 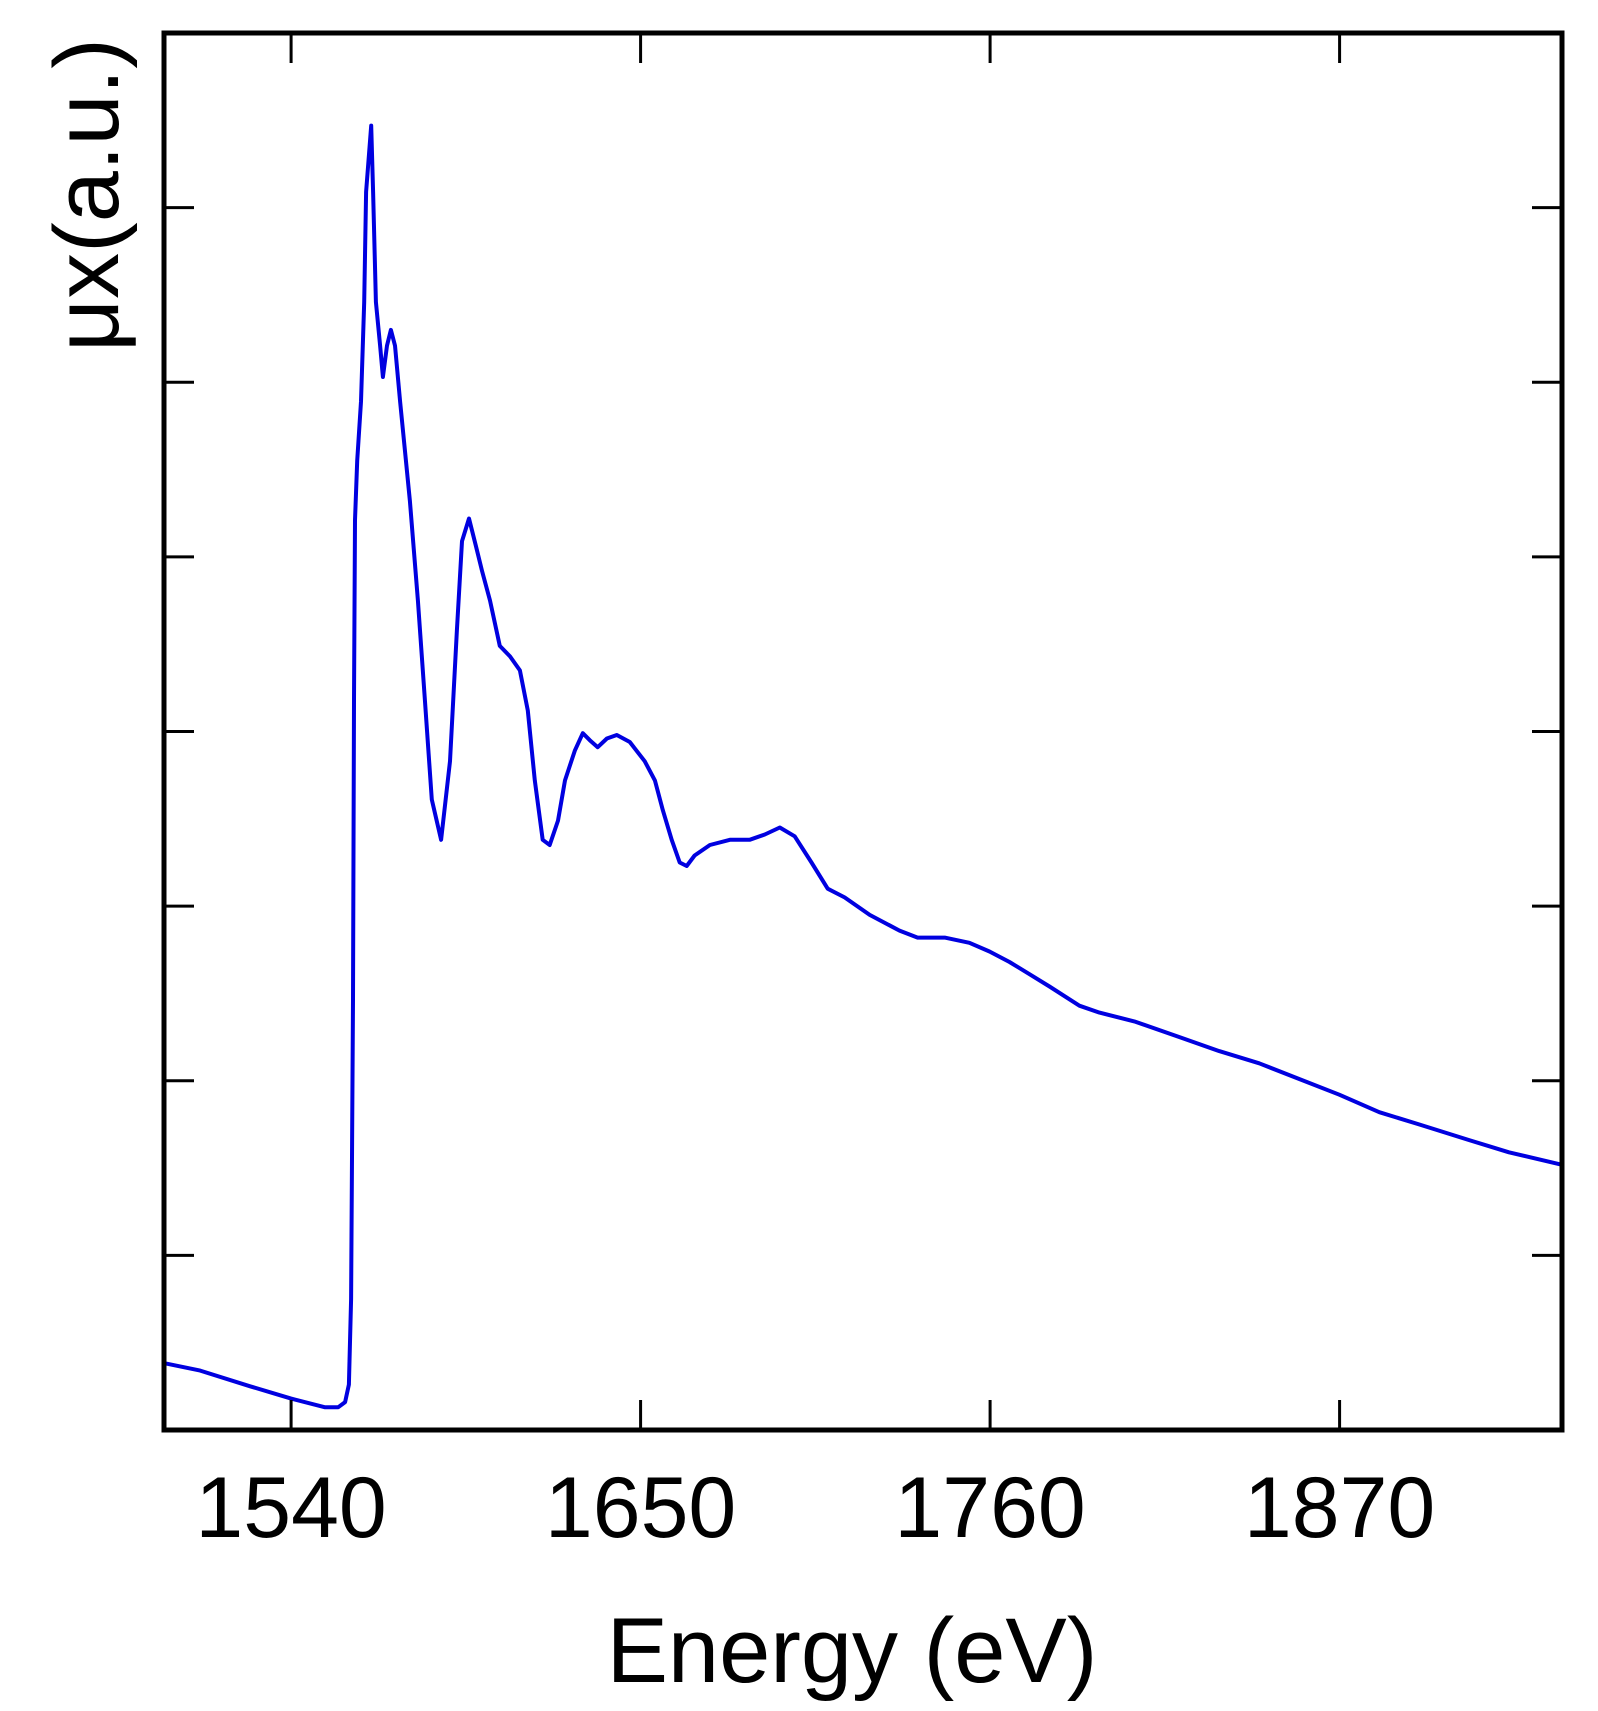 I want to click on x-tick-label: 1540, so click(x=290, y=1508).